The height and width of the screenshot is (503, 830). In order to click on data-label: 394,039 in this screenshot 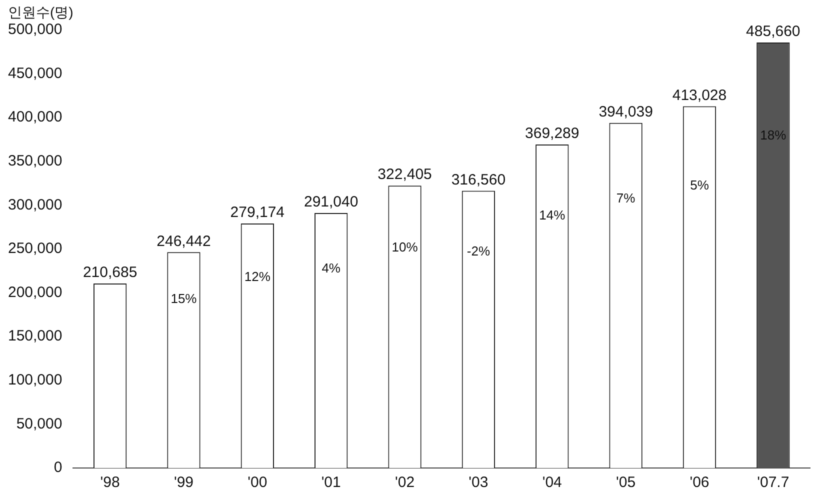, I will do `click(625, 111)`.